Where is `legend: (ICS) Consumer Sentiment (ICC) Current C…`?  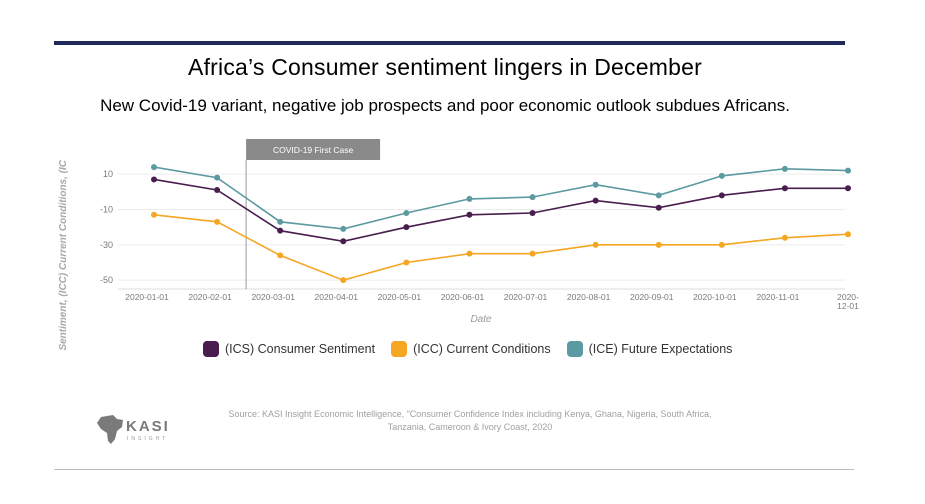 legend: (ICS) Consumer Sentiment (ICC) Current C… is located at coordinates (469, 349).